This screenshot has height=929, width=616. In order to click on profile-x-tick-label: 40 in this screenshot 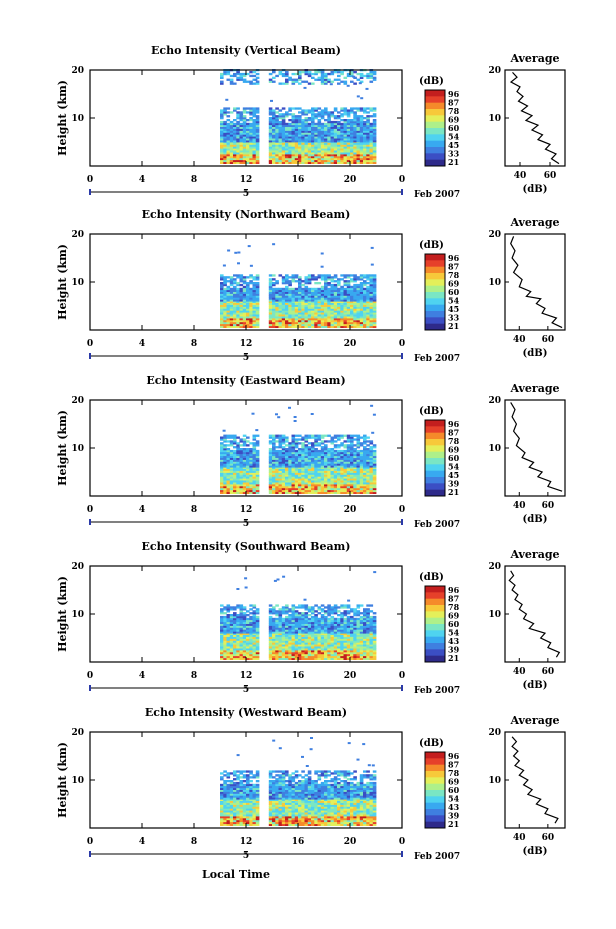, I will do `click(519, 340)`.